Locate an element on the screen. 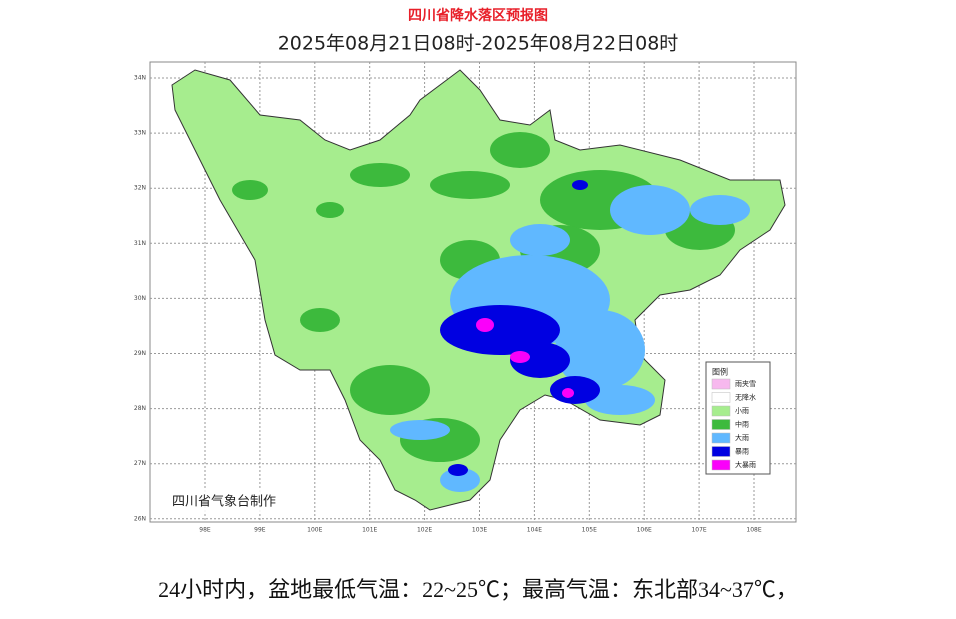 The width and height of the screenshot is (956, 619). legend-label: 雨夹雪 is located at coordinates (745, 383).